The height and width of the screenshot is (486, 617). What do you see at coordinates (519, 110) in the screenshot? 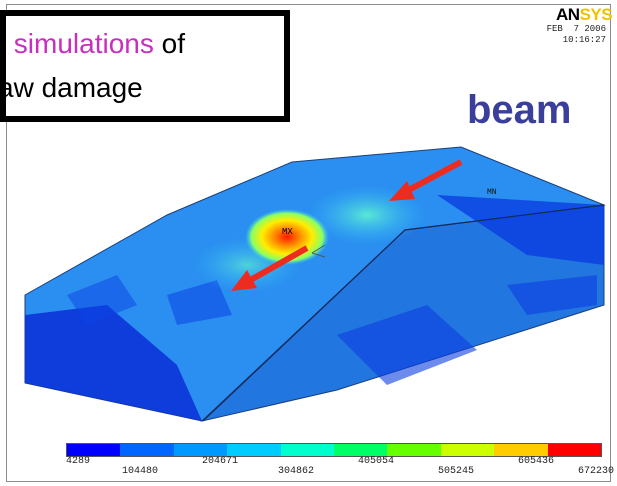
I see `beam-label: beam` at bounding box center [519, 110].